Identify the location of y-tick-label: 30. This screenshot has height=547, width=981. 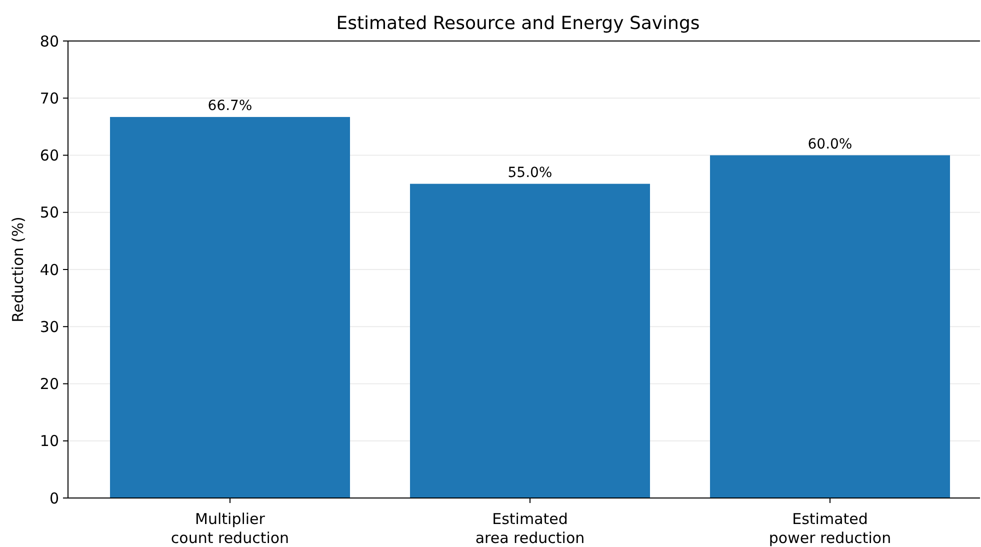
(49, 327).